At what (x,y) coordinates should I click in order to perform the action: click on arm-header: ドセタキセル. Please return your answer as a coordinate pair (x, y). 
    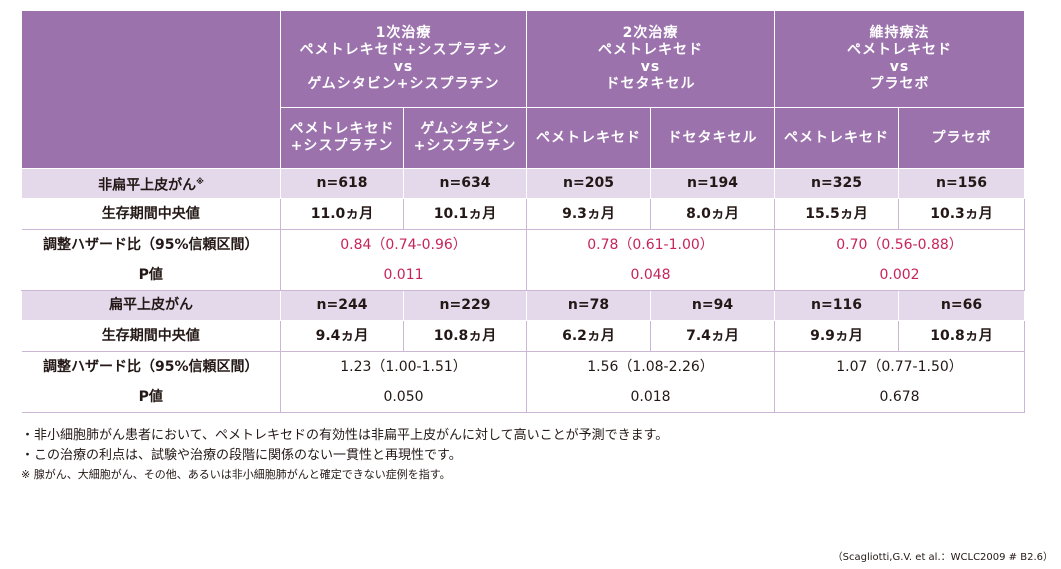
    Looking at the image, I should click on (713, 138).